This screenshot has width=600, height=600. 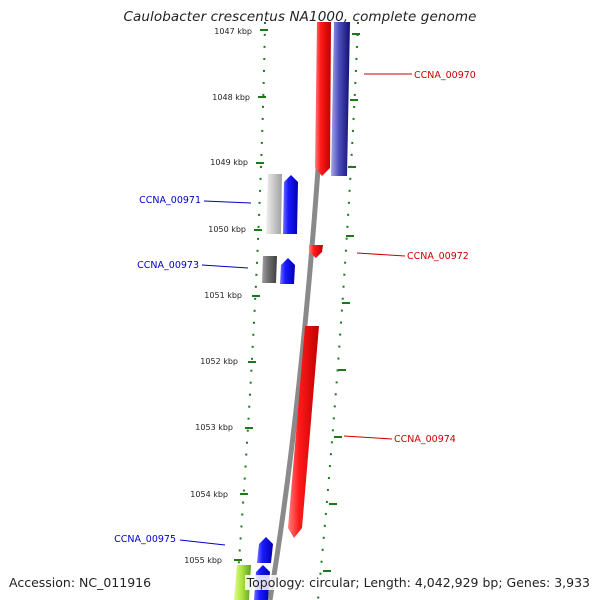 I want to click on outer-track-left, so click(x=250, y=310).